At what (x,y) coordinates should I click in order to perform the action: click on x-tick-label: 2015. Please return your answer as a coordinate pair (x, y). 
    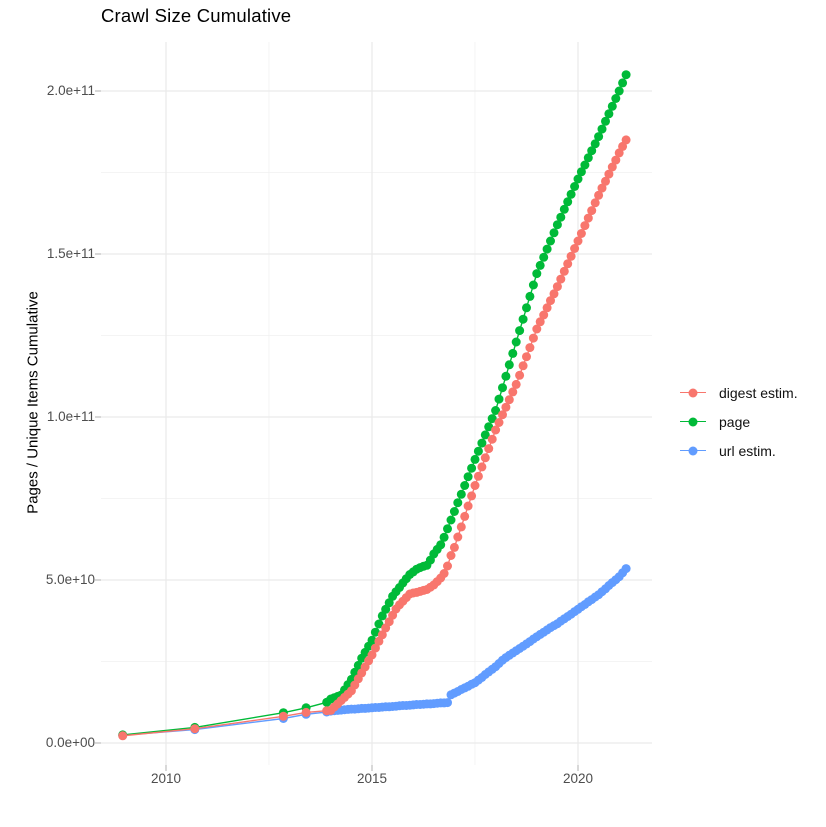
    Looking at the image, I should click on (372, 778).